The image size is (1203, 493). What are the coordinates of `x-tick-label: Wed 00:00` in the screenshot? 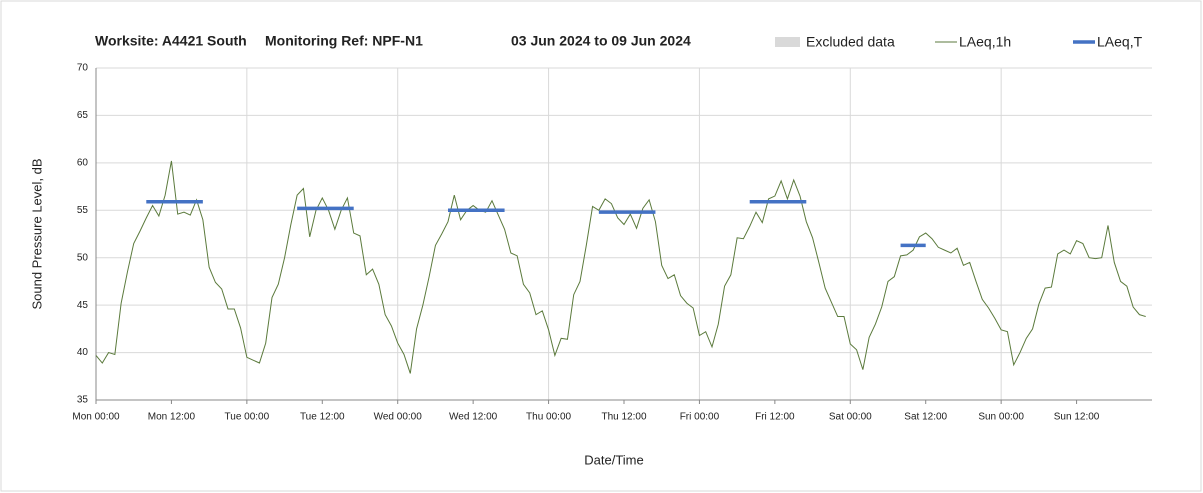 It's located at (398, 417).